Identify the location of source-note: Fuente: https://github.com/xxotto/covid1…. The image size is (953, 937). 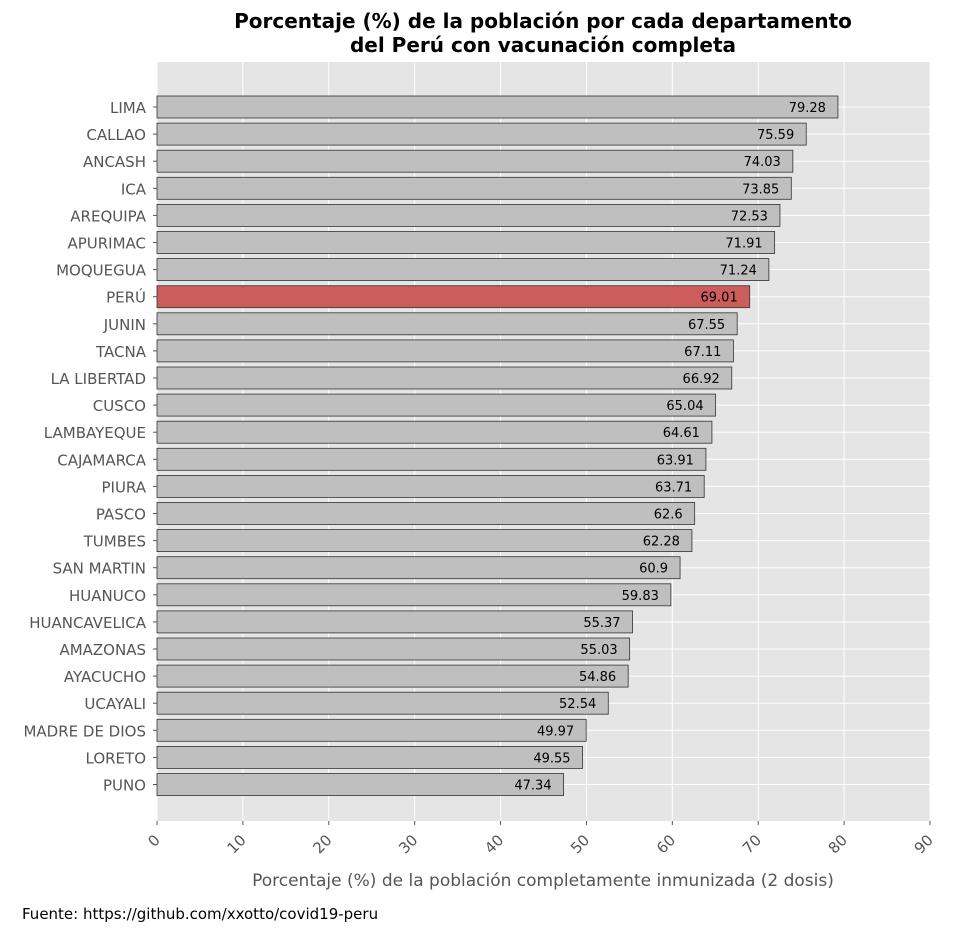
(200, 914).